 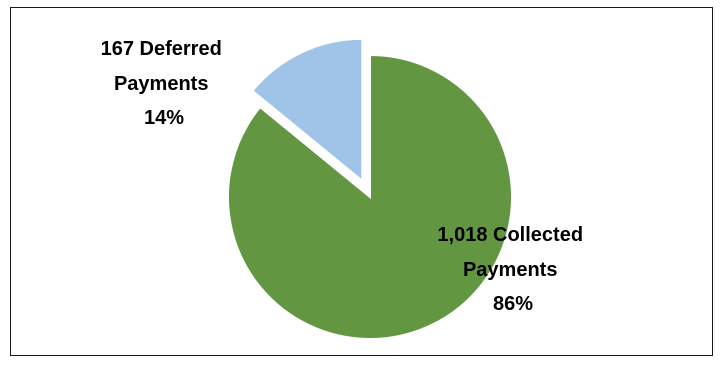 I want to click on collected-count-label: 1,018 Collected, so click(x=510, y=235).